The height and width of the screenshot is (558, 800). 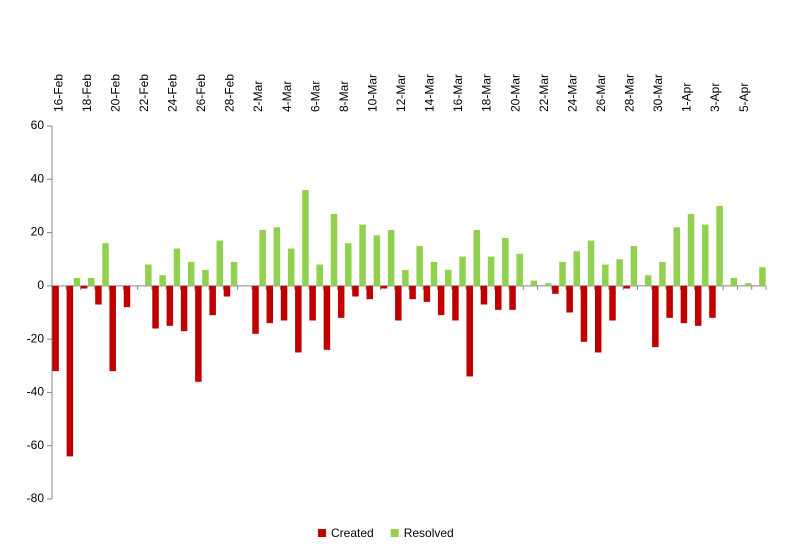 I want to click on x-tick-label: 20-Mar, so click(x=515, y=93).